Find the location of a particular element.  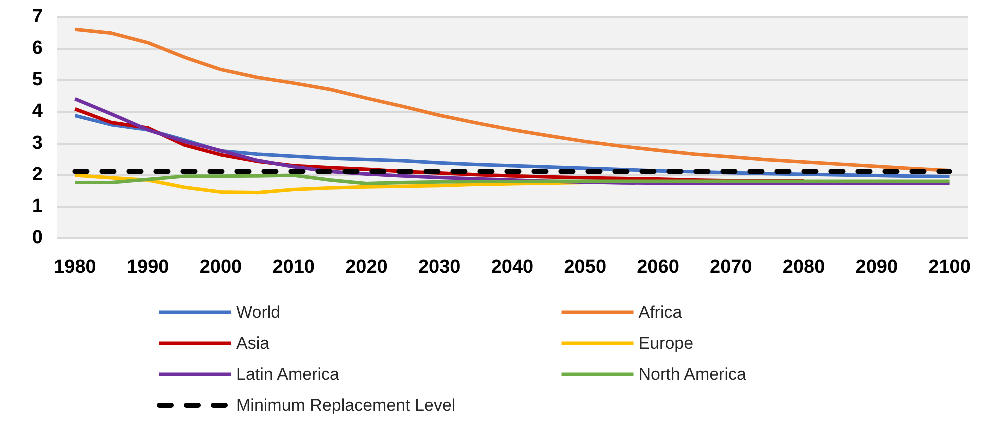

x-tick-label: 2070 is located at coordinates (731, 267).